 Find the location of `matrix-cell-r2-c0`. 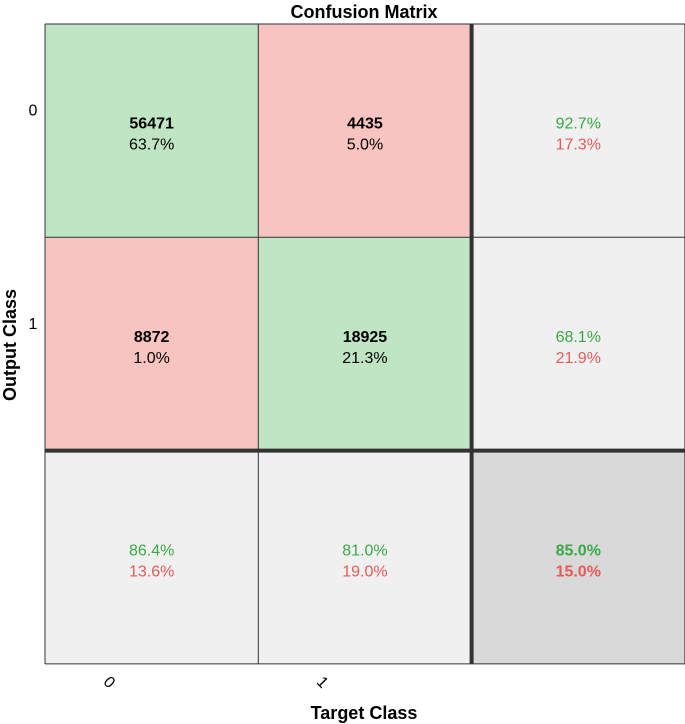

matrix-cell-r2-c0 is located at coordinates (152, 557).